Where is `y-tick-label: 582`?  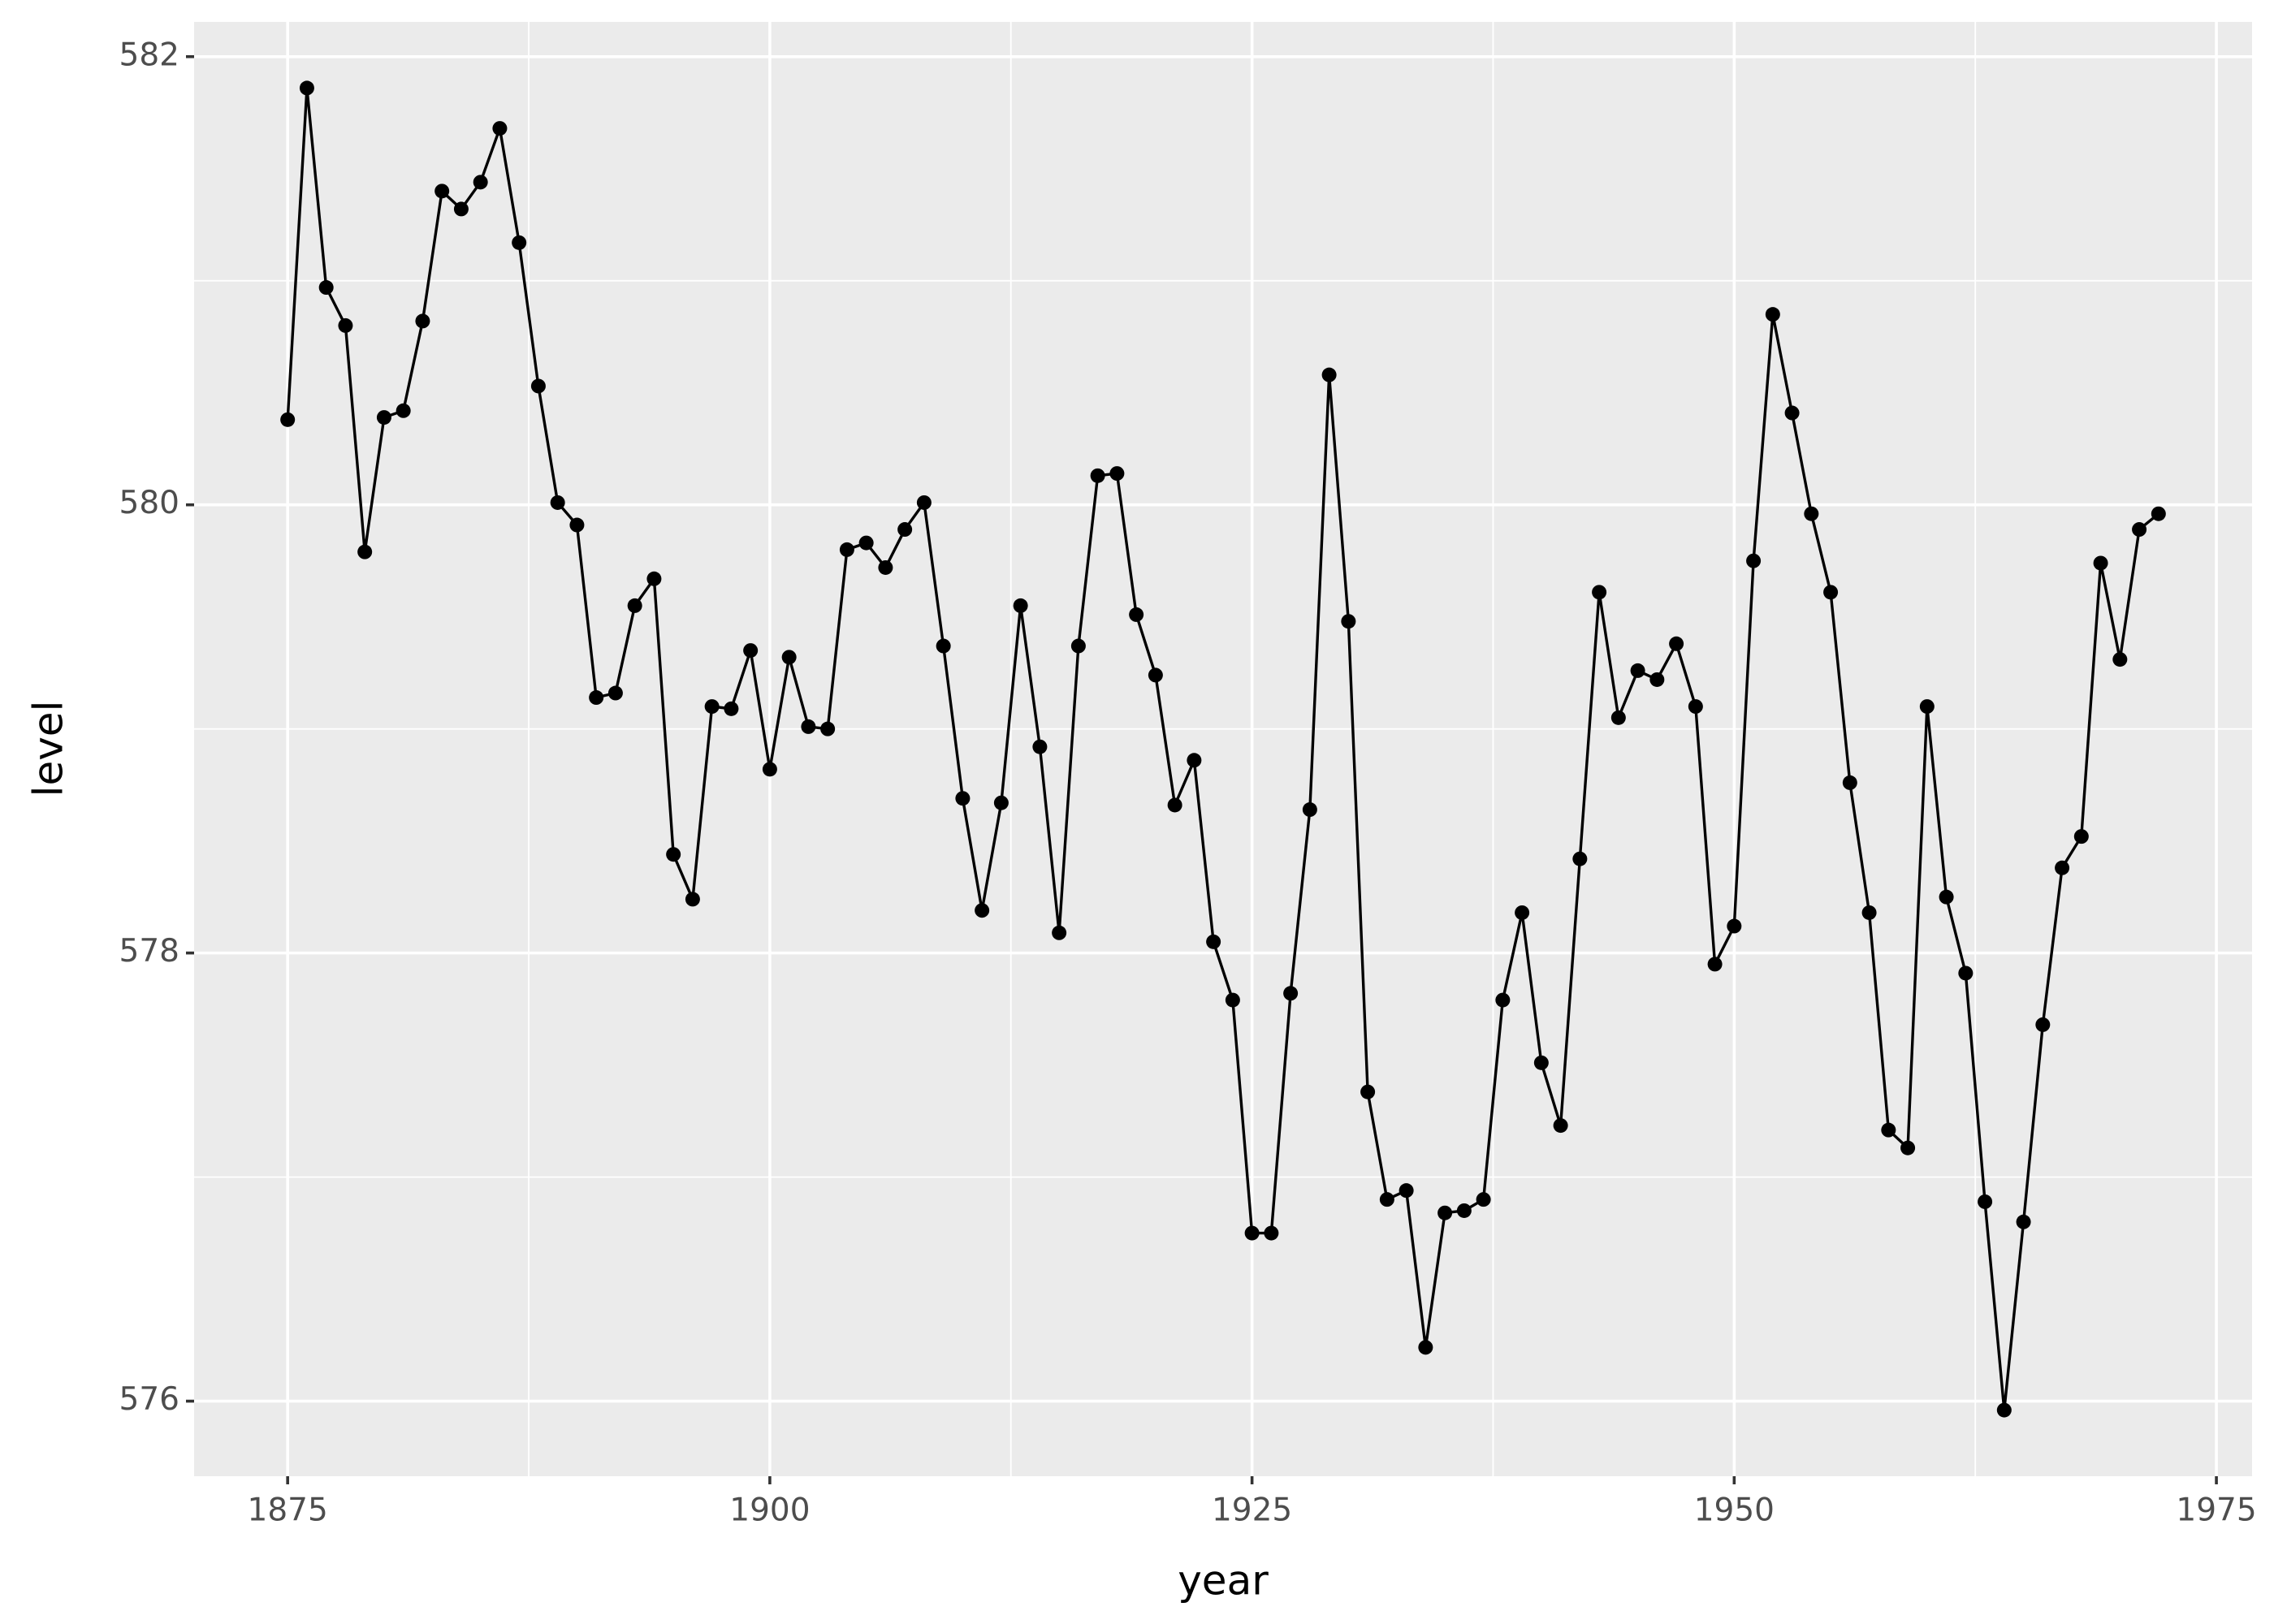 y-tick-label: 582 is located at coordinates (149, 55).